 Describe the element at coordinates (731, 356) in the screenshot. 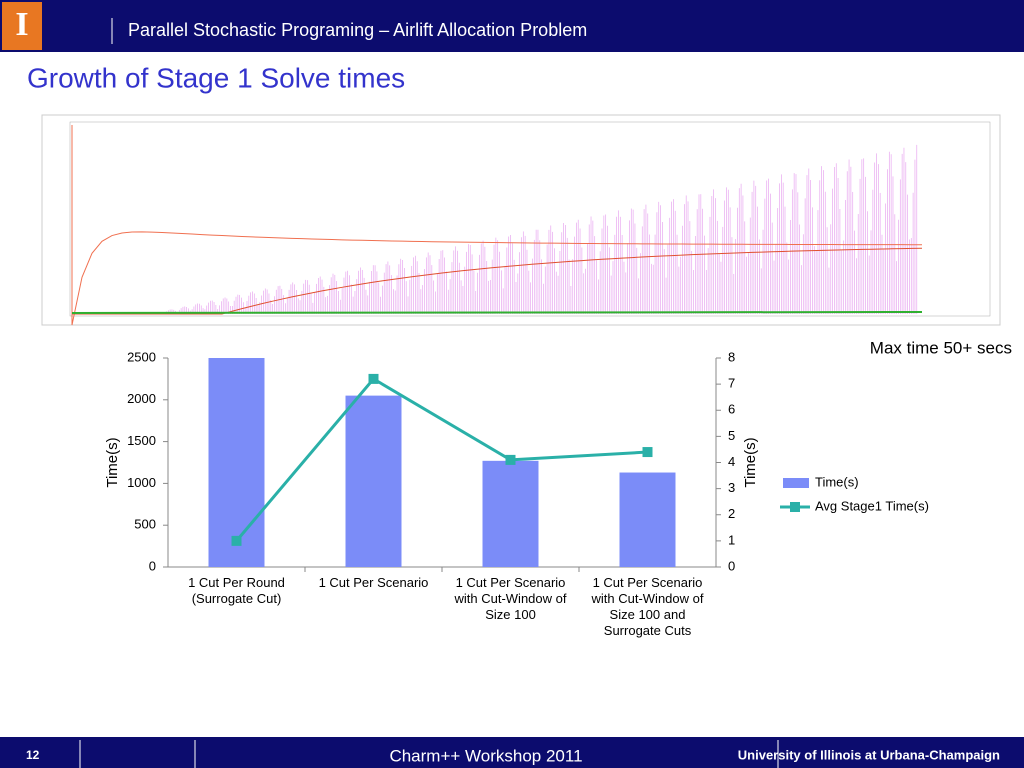

I see `y2-tick-label: 8` at that location.